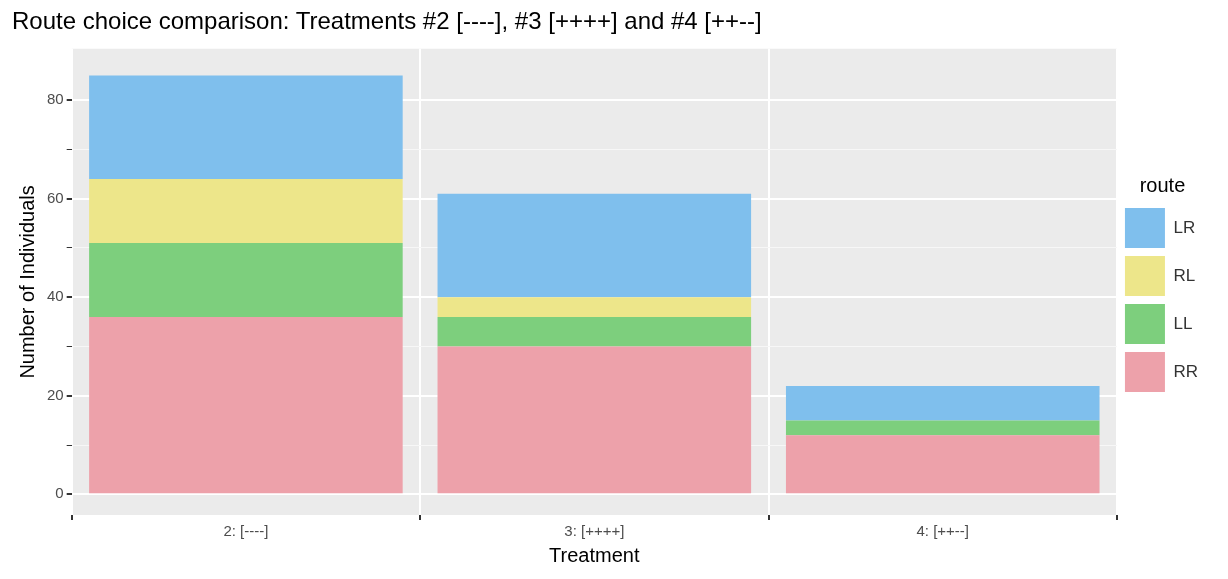 The image size is (1228, 579). Describe the element at coordinates (594, 554) in the screenshot. I see `x-axis-title: Treatment` at that location.